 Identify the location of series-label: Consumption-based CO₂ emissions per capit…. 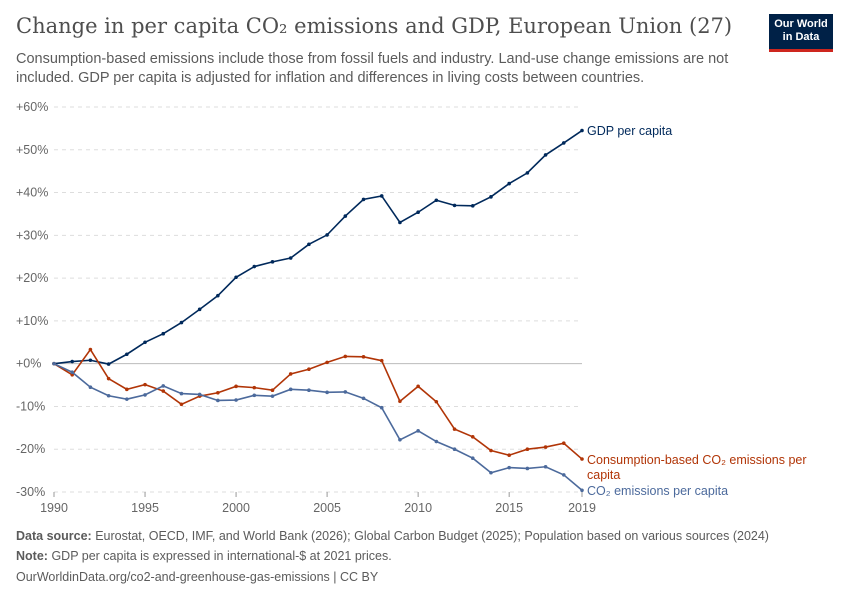
(697, 467).